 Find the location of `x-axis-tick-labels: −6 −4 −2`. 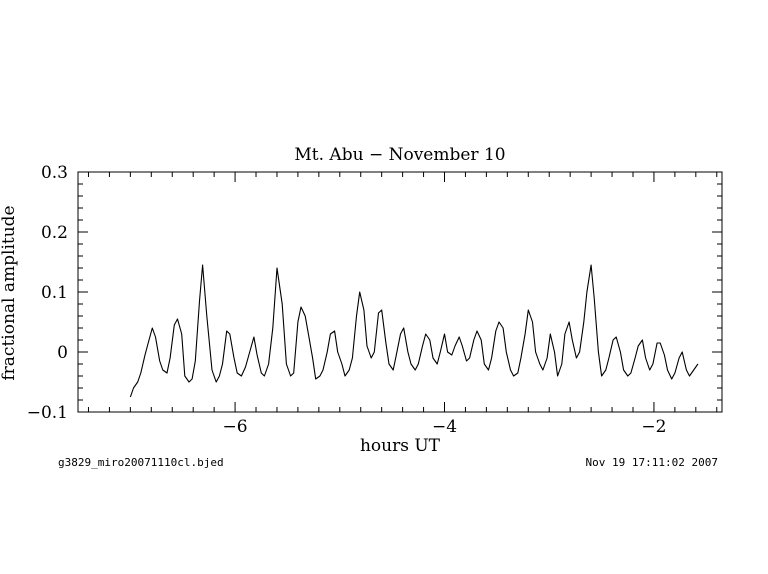

x-axis-tick-labels: −6 −4 −2 is located at coordinates (445, 427).